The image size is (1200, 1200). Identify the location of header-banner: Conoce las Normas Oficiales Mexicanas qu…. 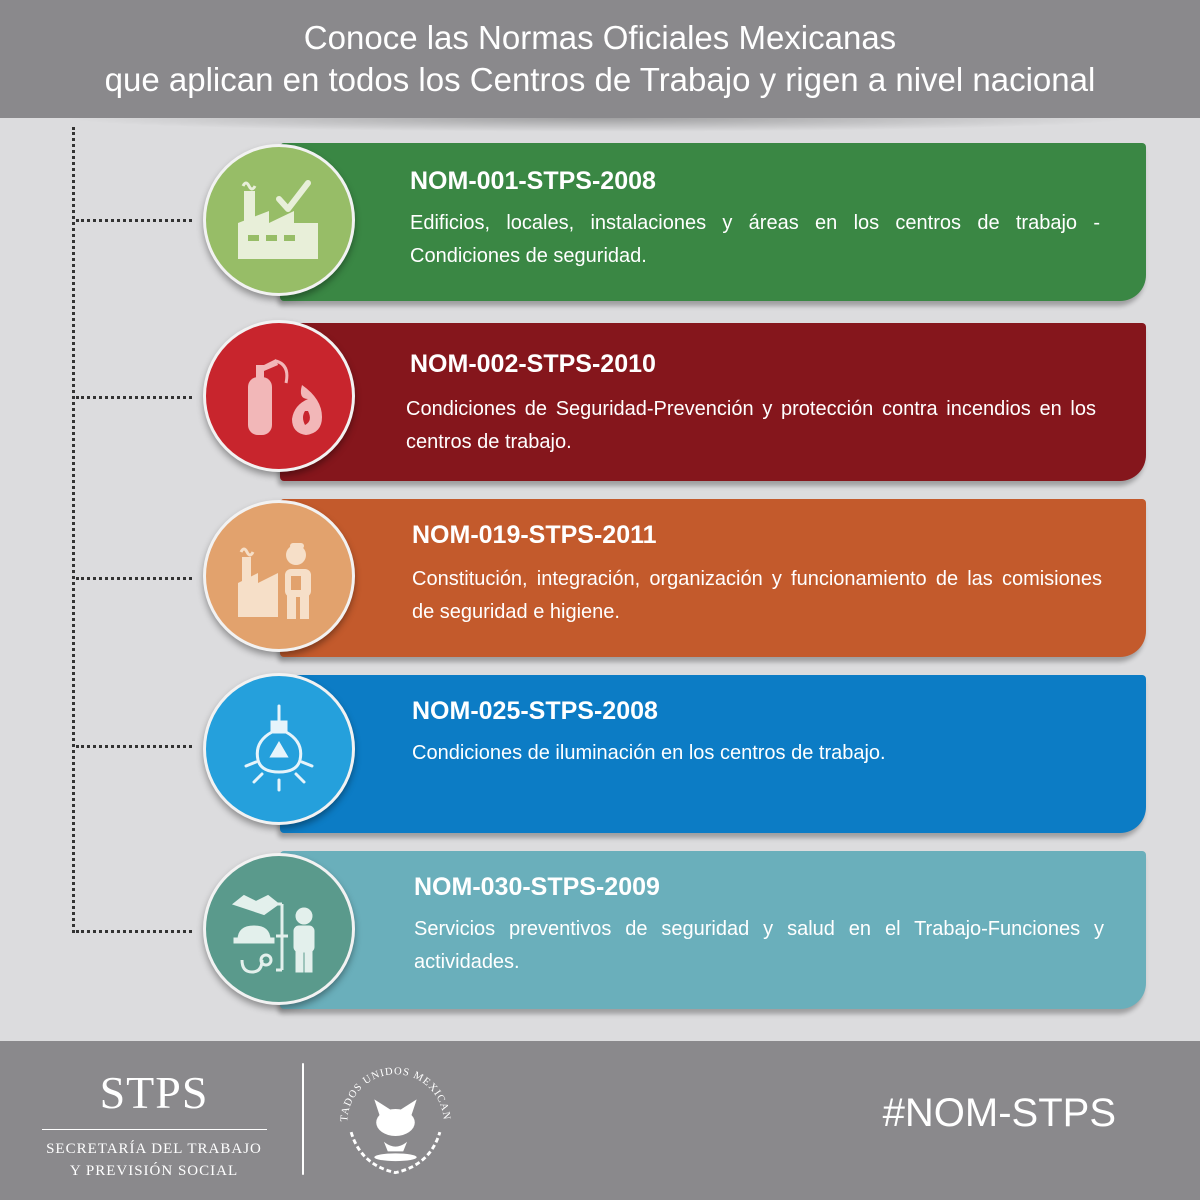
(600, 59).